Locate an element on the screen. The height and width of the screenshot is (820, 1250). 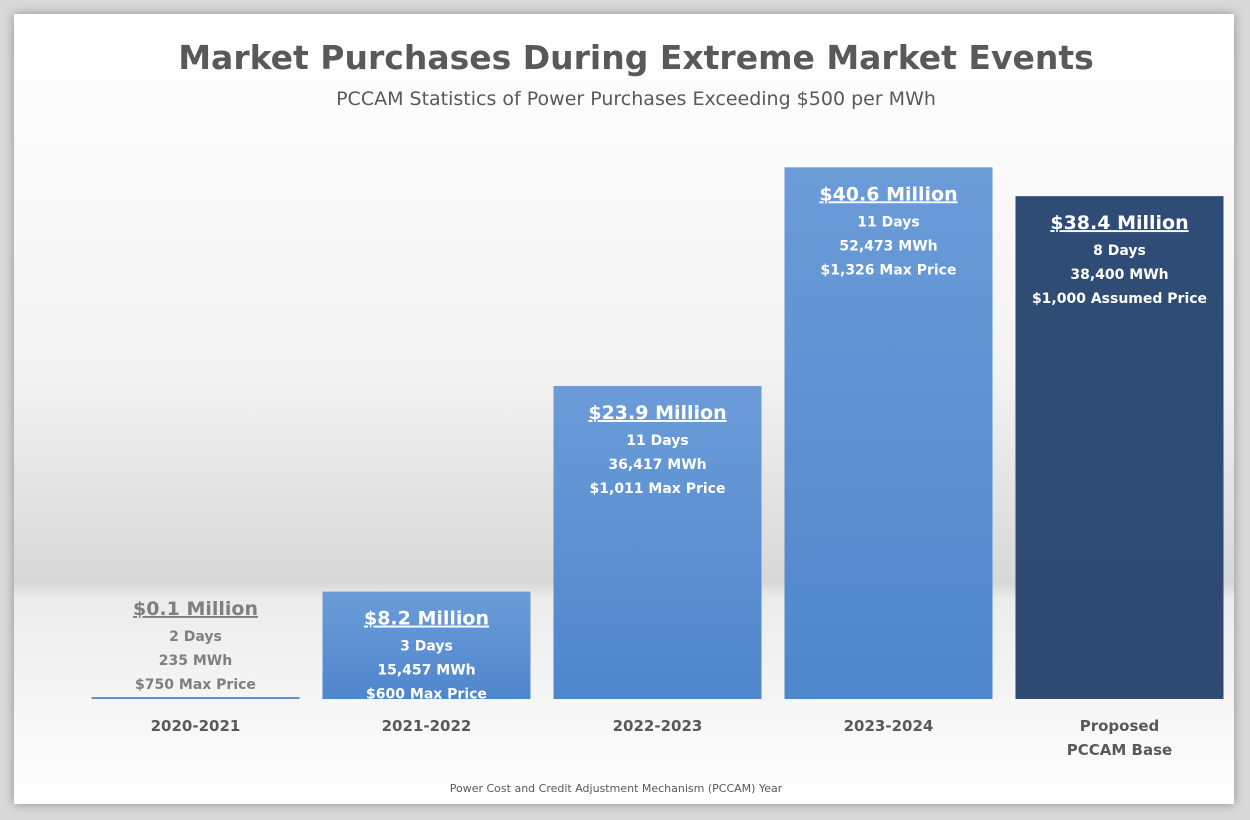
bar-5-detail-label: 8 Days is located at coordinates (1119, 251).